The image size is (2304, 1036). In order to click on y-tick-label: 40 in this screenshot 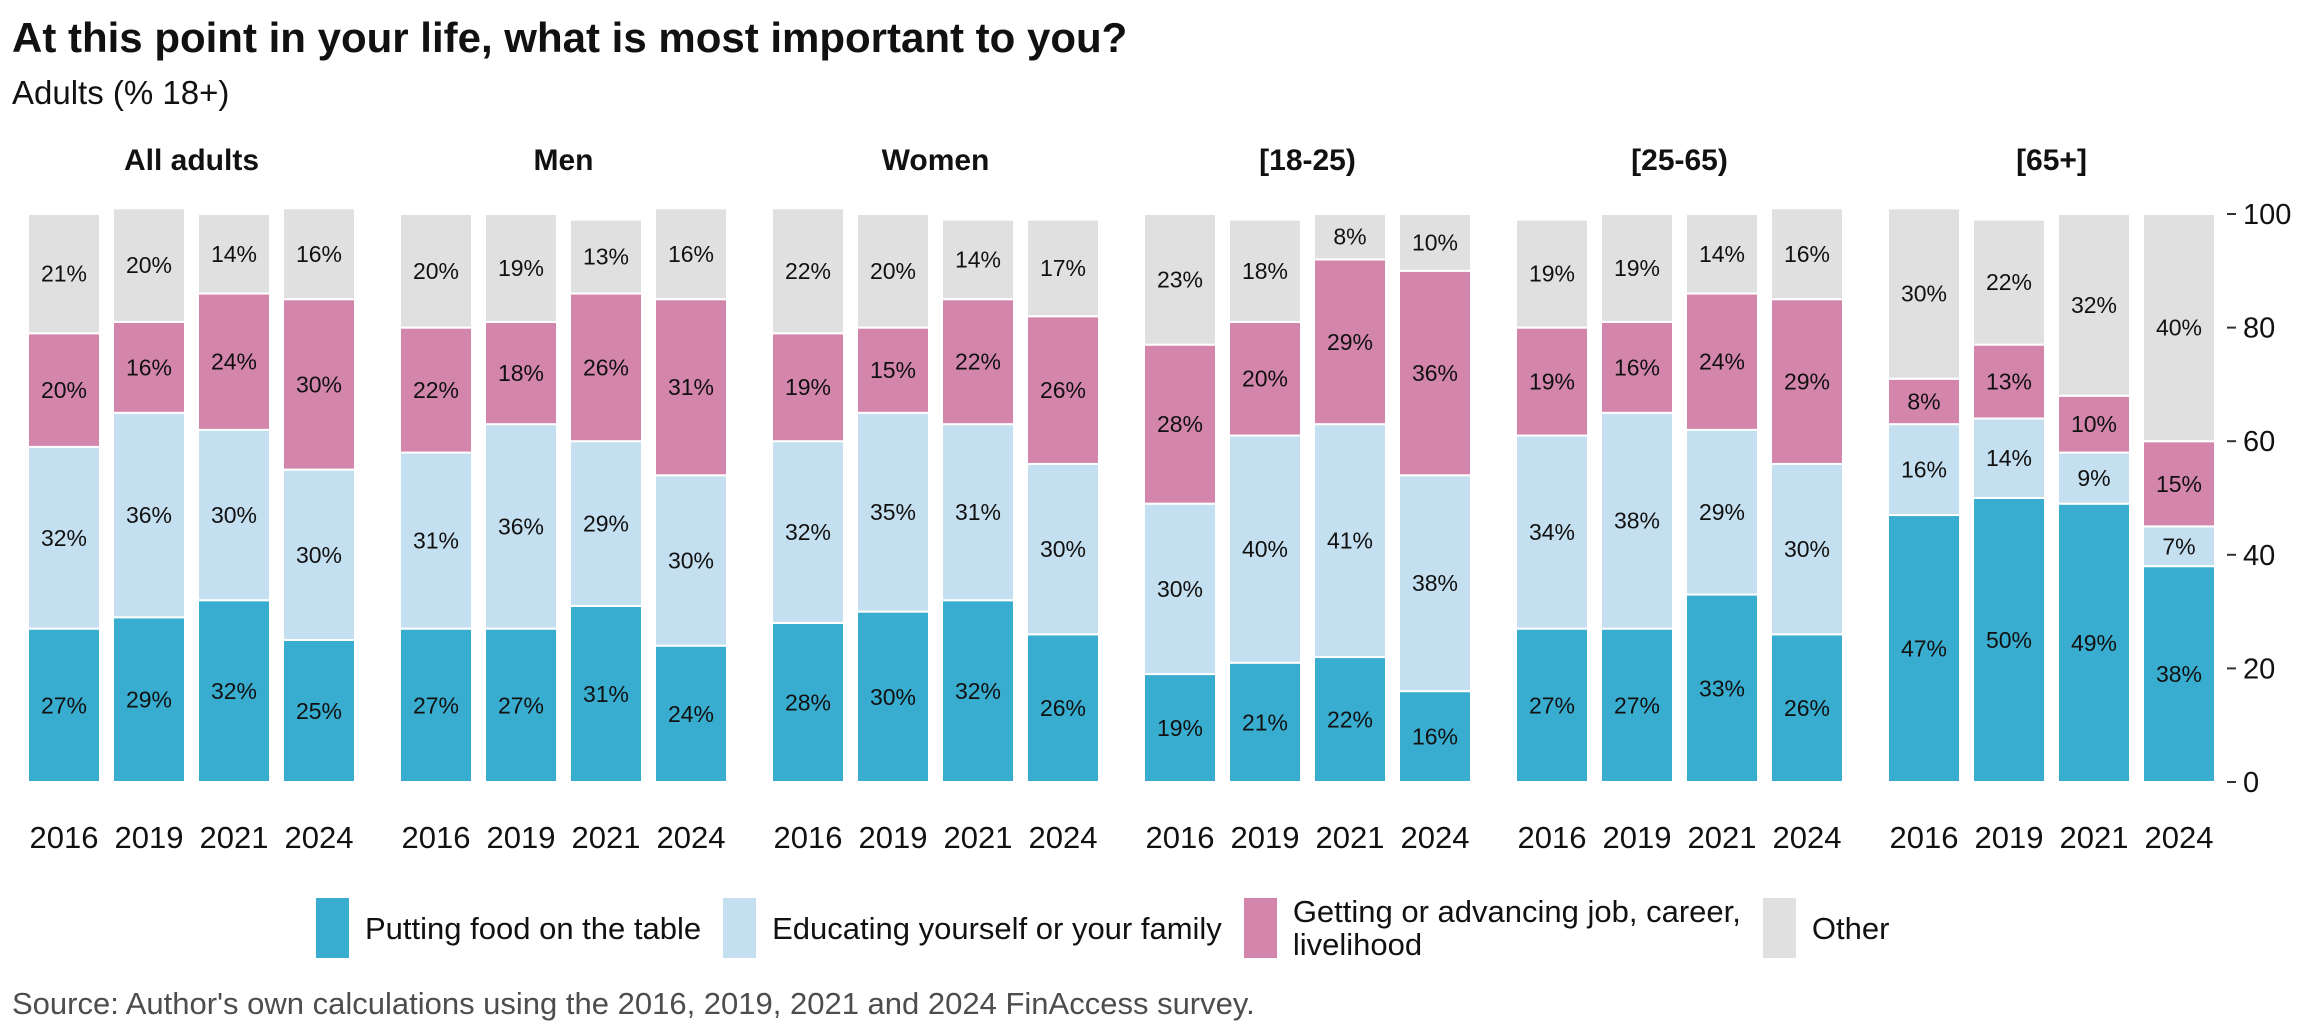, I will do `click(2259, 556)`.